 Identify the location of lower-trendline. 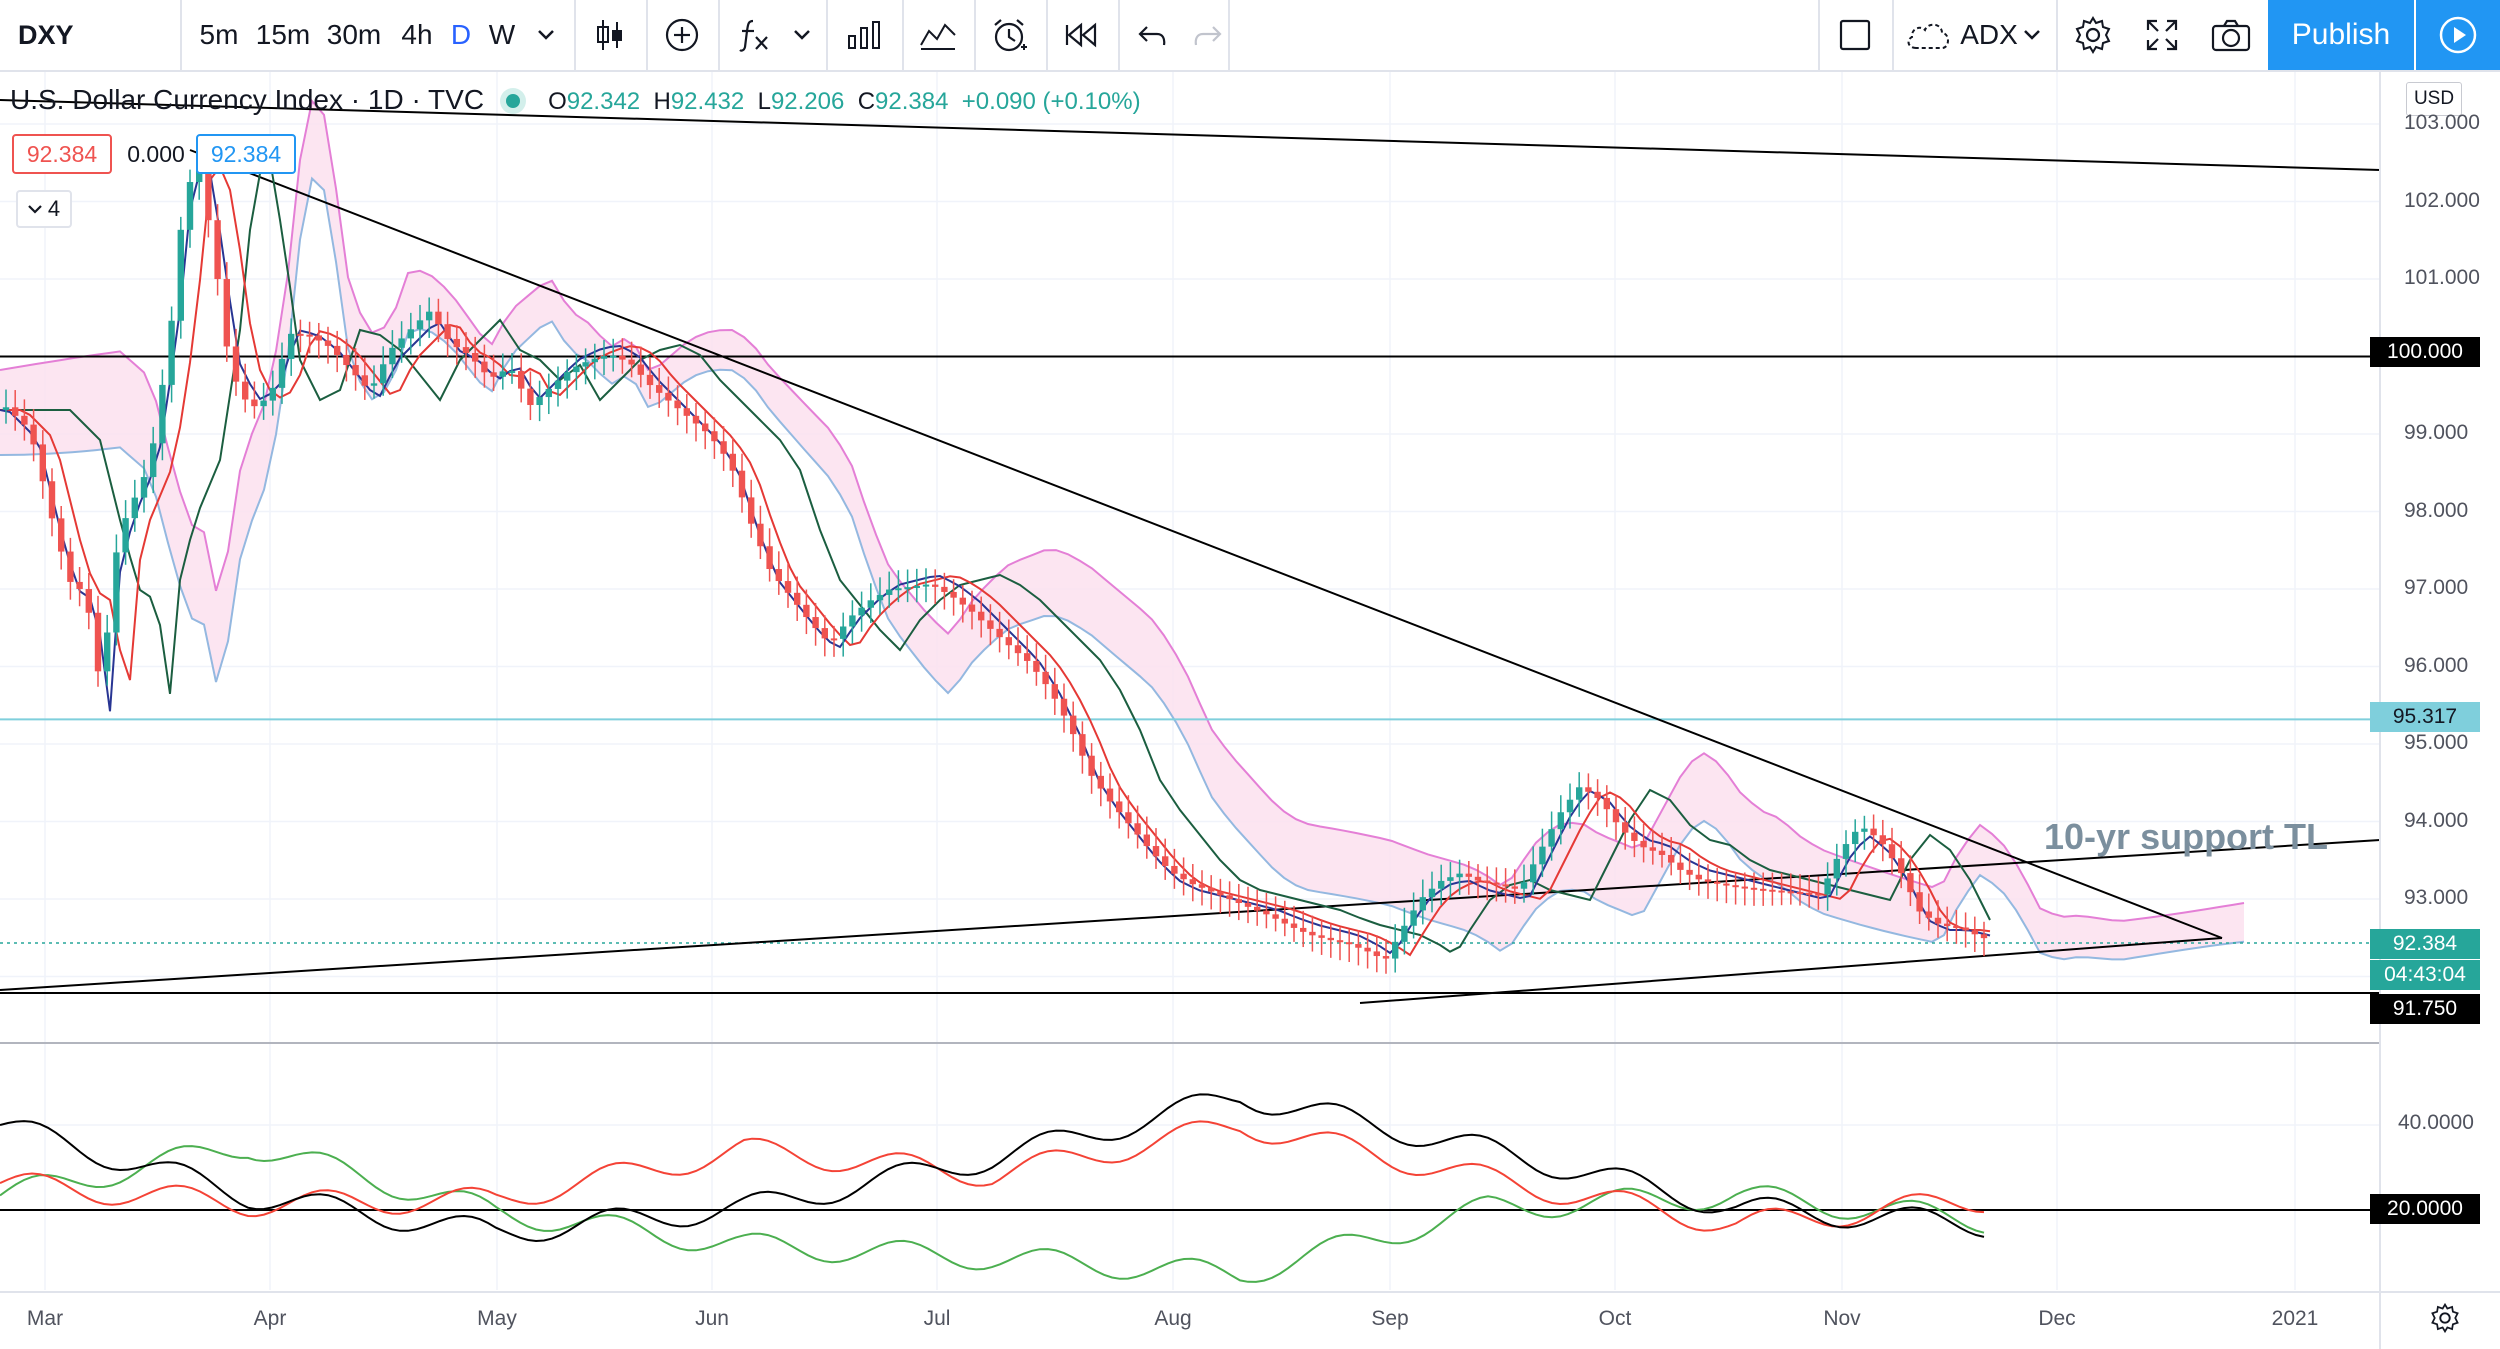
(1791, 970).